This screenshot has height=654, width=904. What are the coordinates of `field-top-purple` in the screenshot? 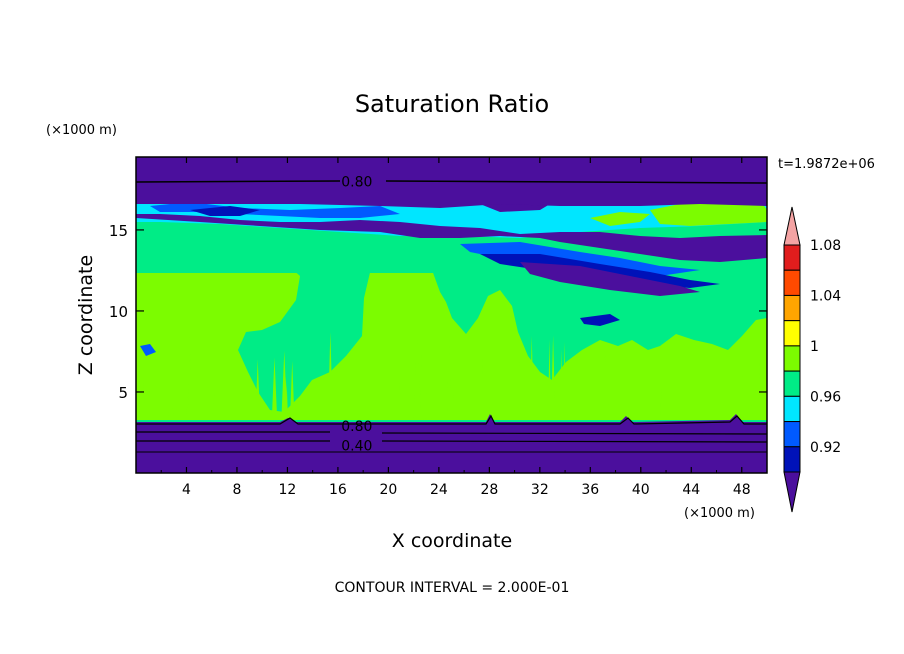 It's located at (451, 178).